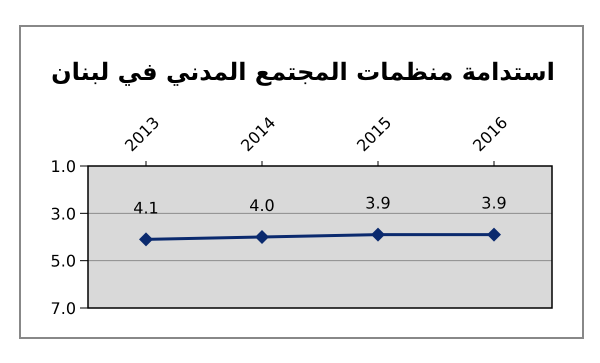 The image size is (600, 363). What do you see at coordinates (146, 208) in the screenshot?
I see `data-label: 4.1` at bounding box center [146, 208].